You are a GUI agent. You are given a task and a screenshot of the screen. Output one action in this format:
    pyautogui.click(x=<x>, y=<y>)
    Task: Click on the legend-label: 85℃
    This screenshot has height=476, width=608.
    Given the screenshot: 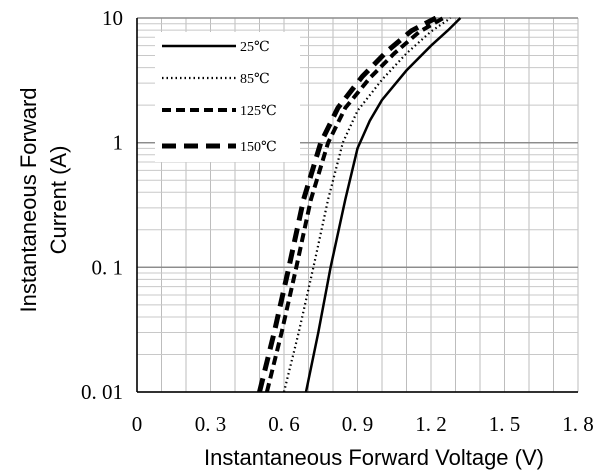 What is the action you would take?
    pyautogui.click(x=255, y=79)
    